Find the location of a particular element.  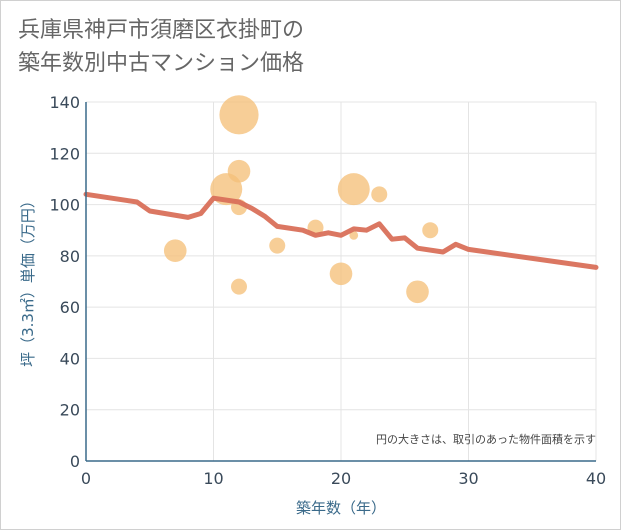

x-tick-label: 20 is located at coordinates (341, 478).